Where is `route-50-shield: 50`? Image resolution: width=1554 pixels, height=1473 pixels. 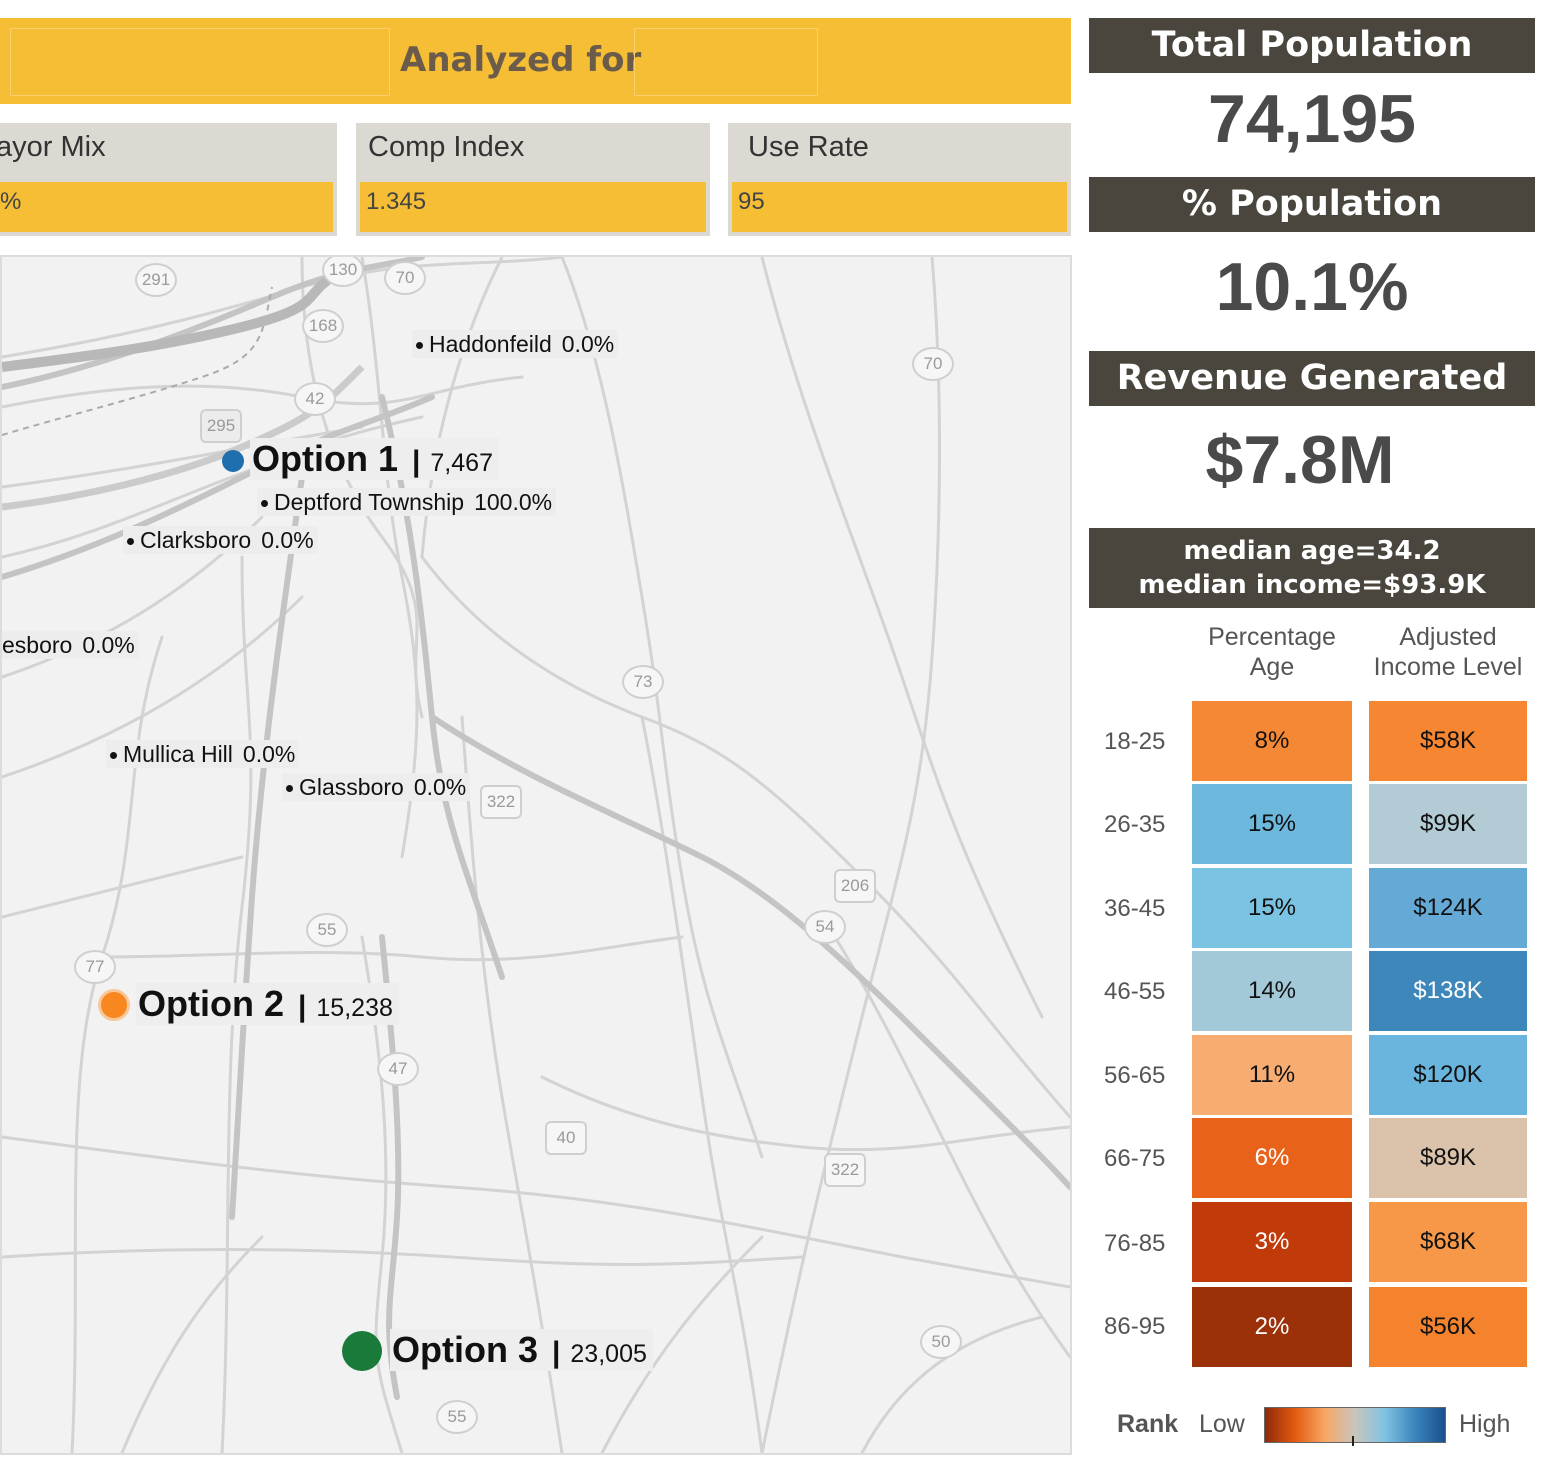
route-50-shield: 50 is located at coordinates (941, 1342).